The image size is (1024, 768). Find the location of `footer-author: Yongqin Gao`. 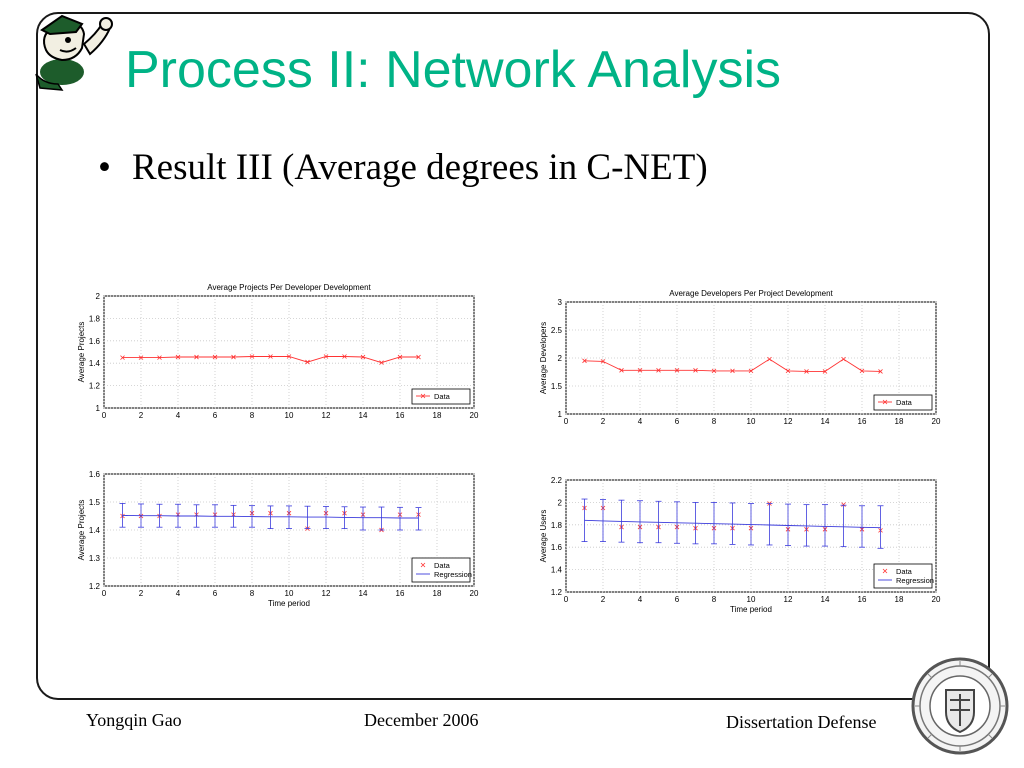

footer-author: Yongqin Gao is located at coordinates (134, 720).